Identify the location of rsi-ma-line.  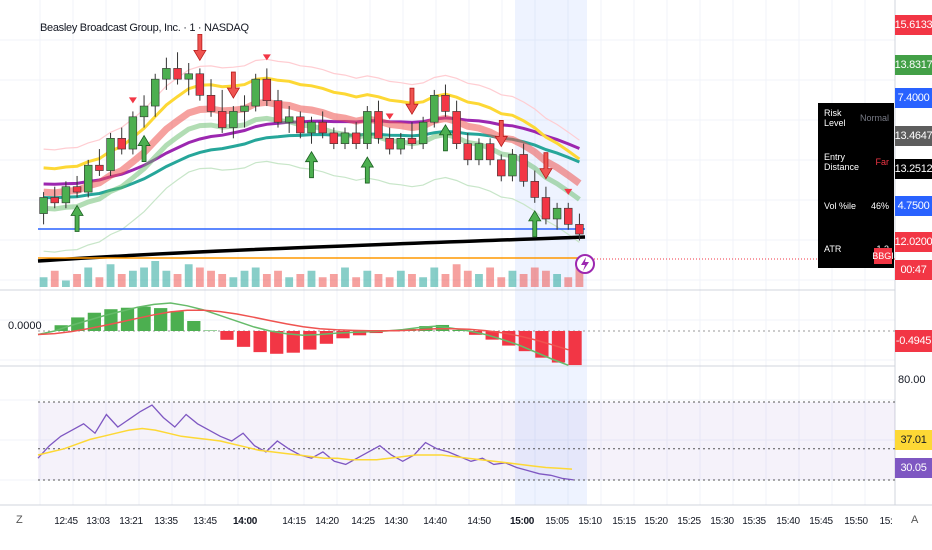
(305, 448).